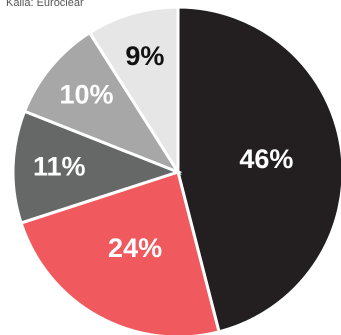 The width and height of the screenshot is (341, 335). I want to click on value-label: 24%, so click(135, 248).